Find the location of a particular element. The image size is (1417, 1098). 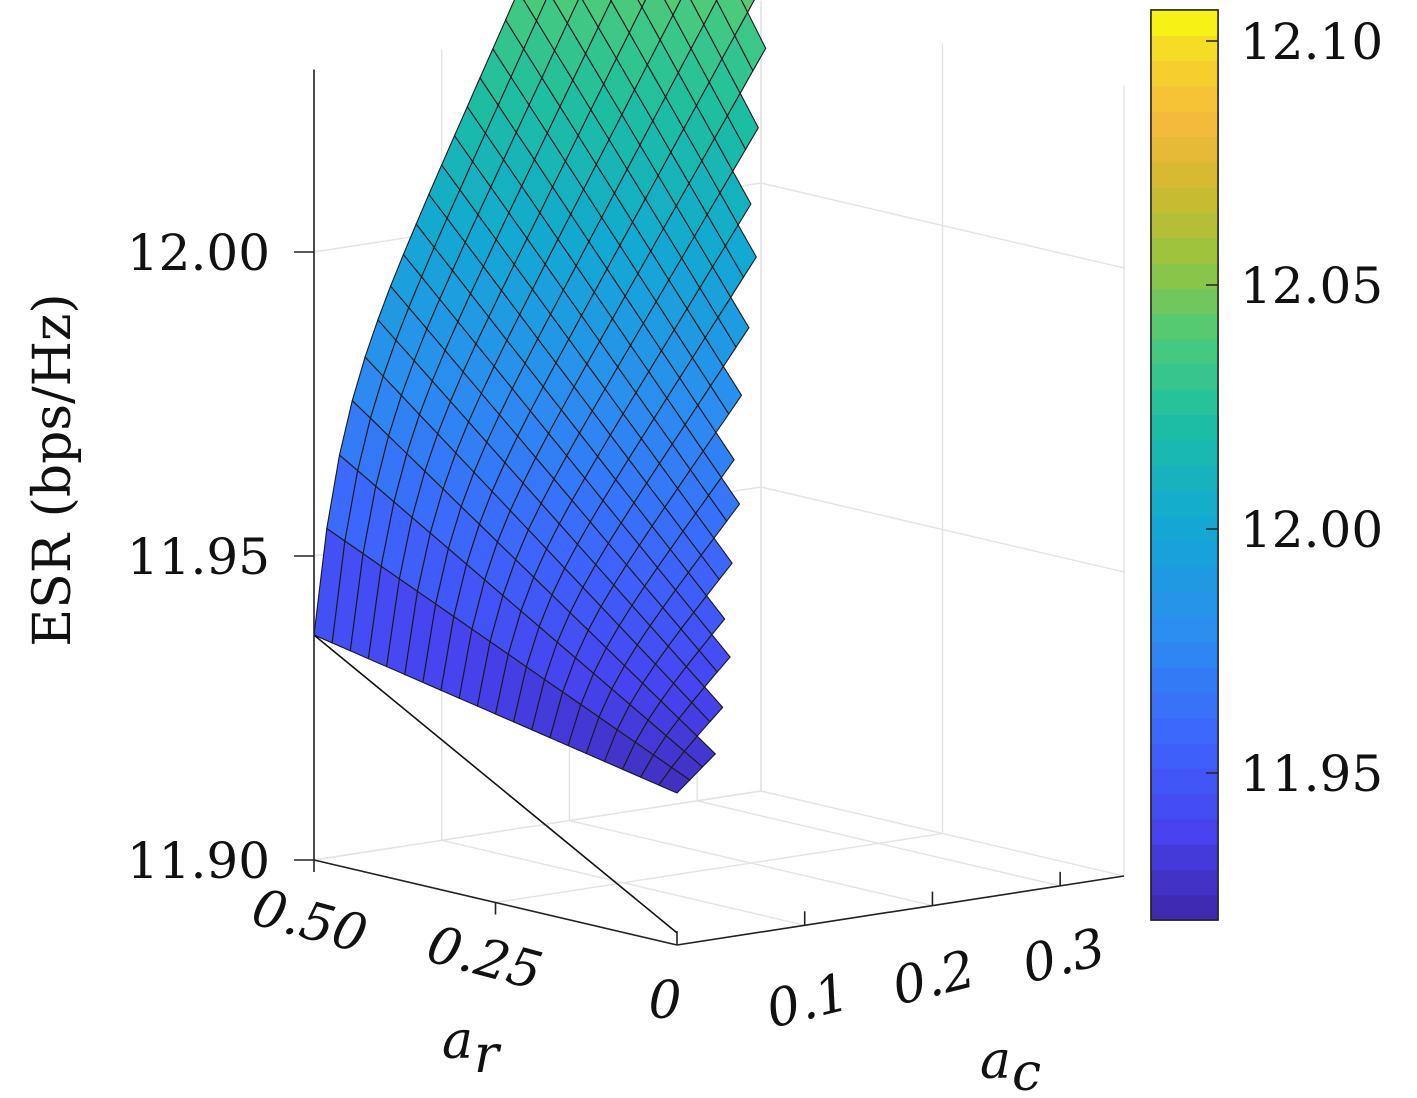

a-c-tick-label: 0.2 is located at coordinates (934, 978).